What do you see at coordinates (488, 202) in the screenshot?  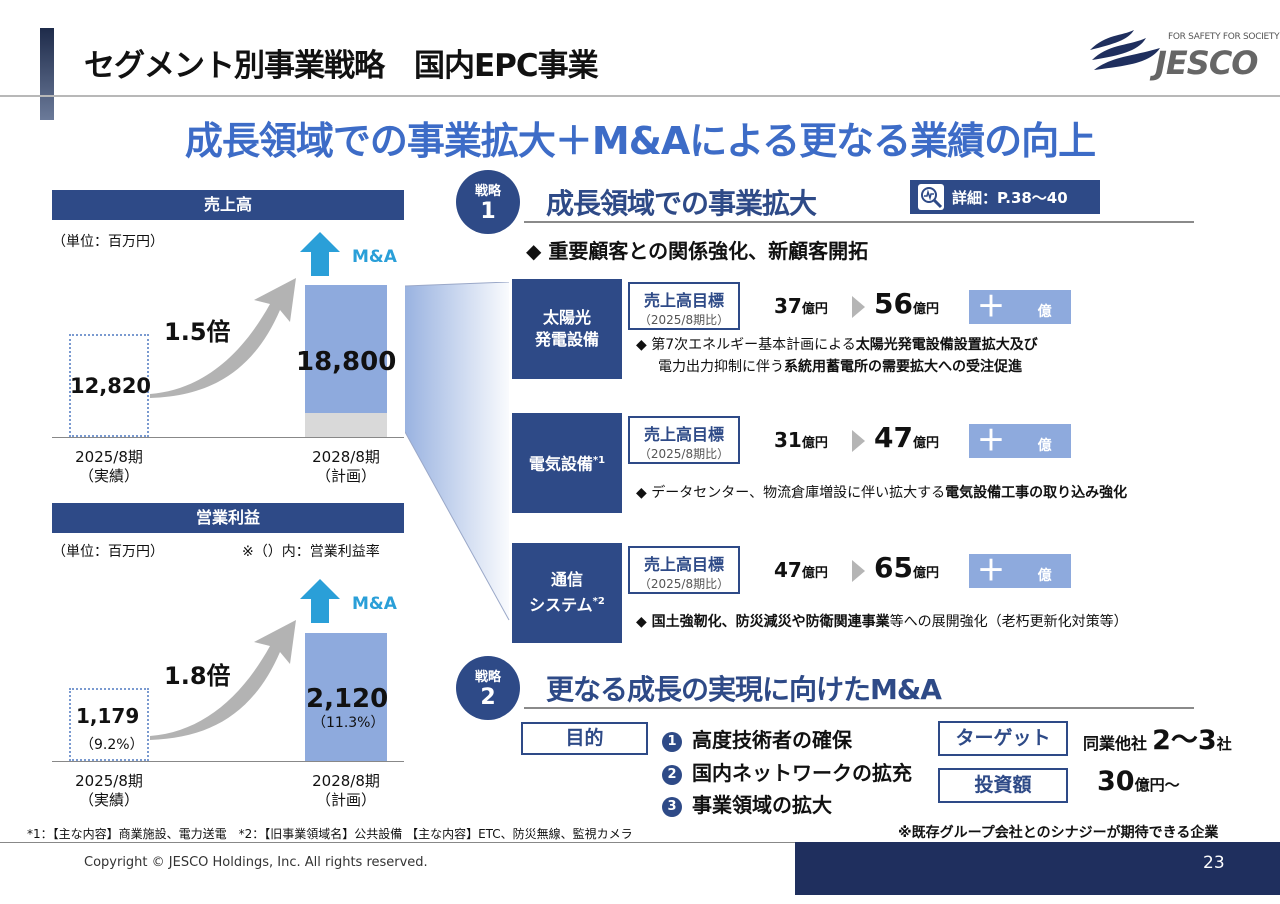 I see `strategy-1-badge: 戦略 1` at bounding box center [488, 202].